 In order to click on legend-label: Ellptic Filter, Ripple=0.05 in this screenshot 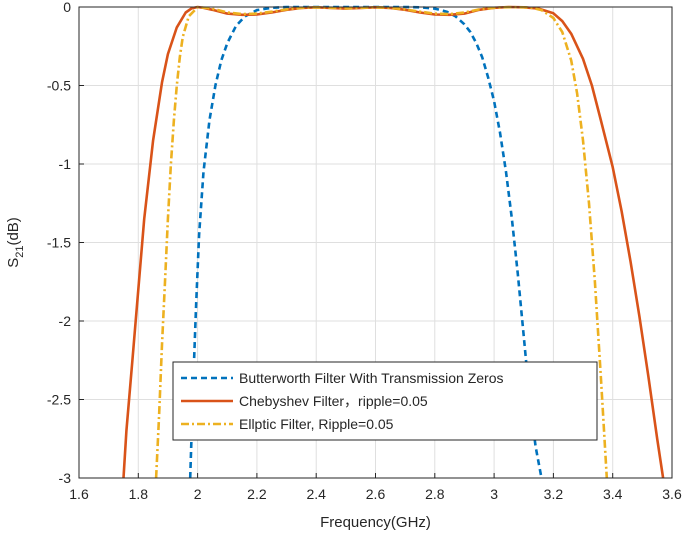, I will do `click(316, 424)`.